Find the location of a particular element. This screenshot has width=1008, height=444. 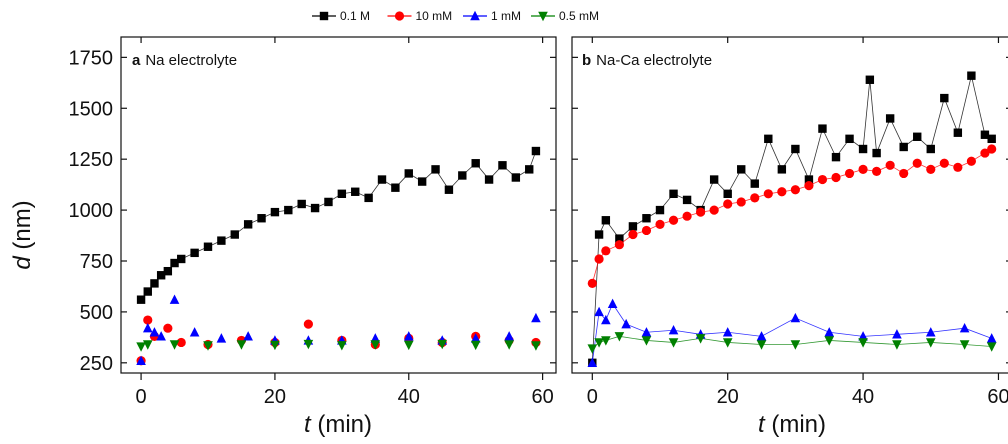

panel-a-ytick-label: 750 is located at coordinates (96, 262).